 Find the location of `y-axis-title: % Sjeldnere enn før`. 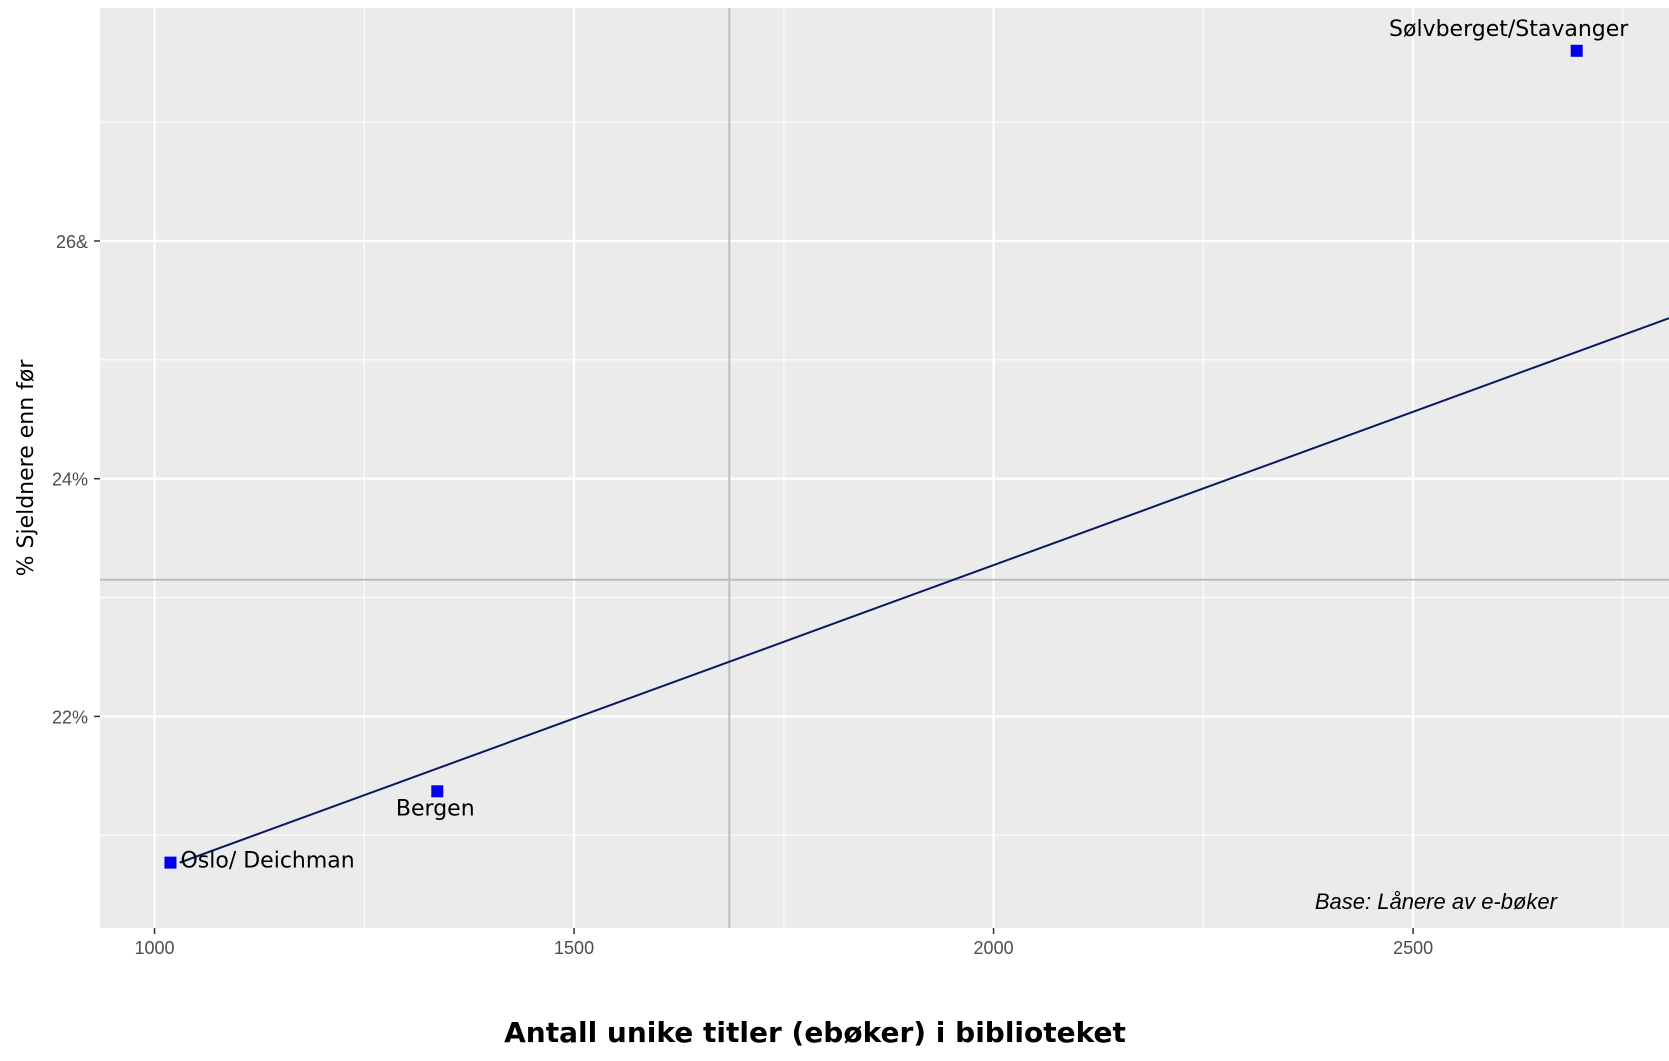

y-axis-title: % Sjeldnere enn før is located at coordinates (26, 468).